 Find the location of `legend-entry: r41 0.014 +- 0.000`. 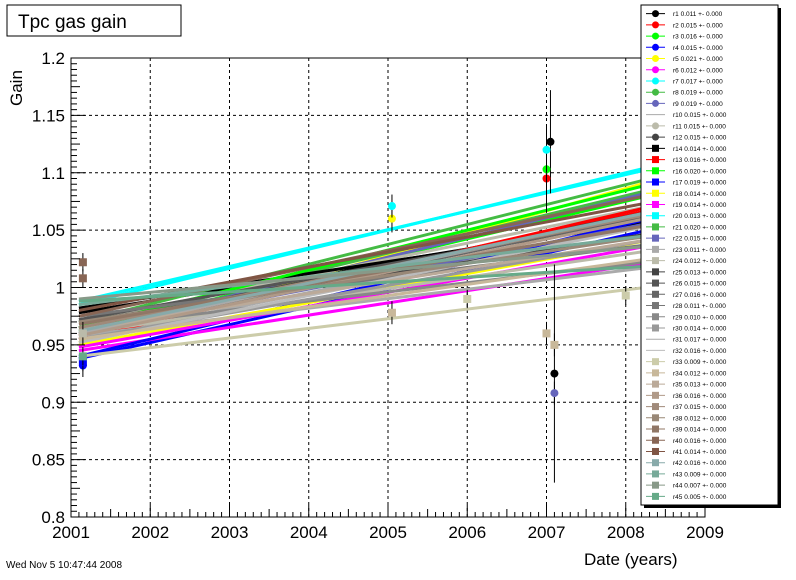

legend-entry: r41 0.014 +- 0.000 is located at coordinates (700, 452).